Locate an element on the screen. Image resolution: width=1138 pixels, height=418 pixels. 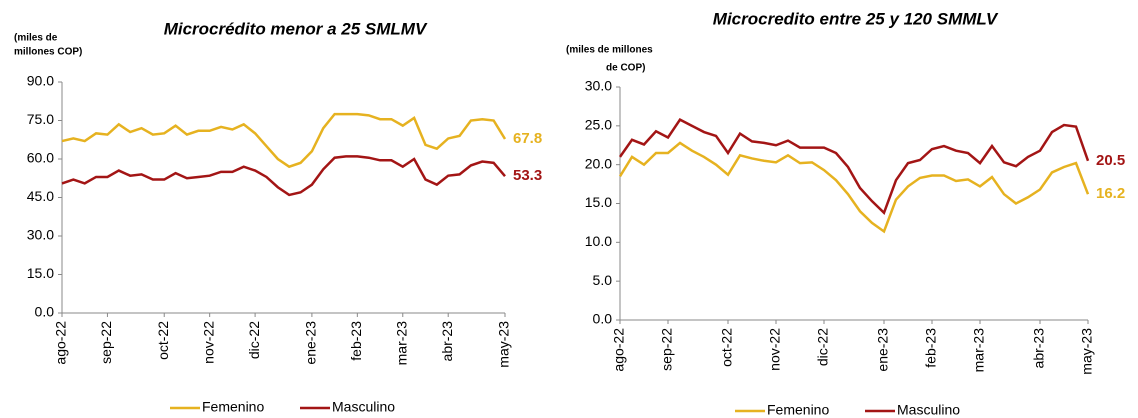
end-label: 53.3 is located at coordinates (527, 175).